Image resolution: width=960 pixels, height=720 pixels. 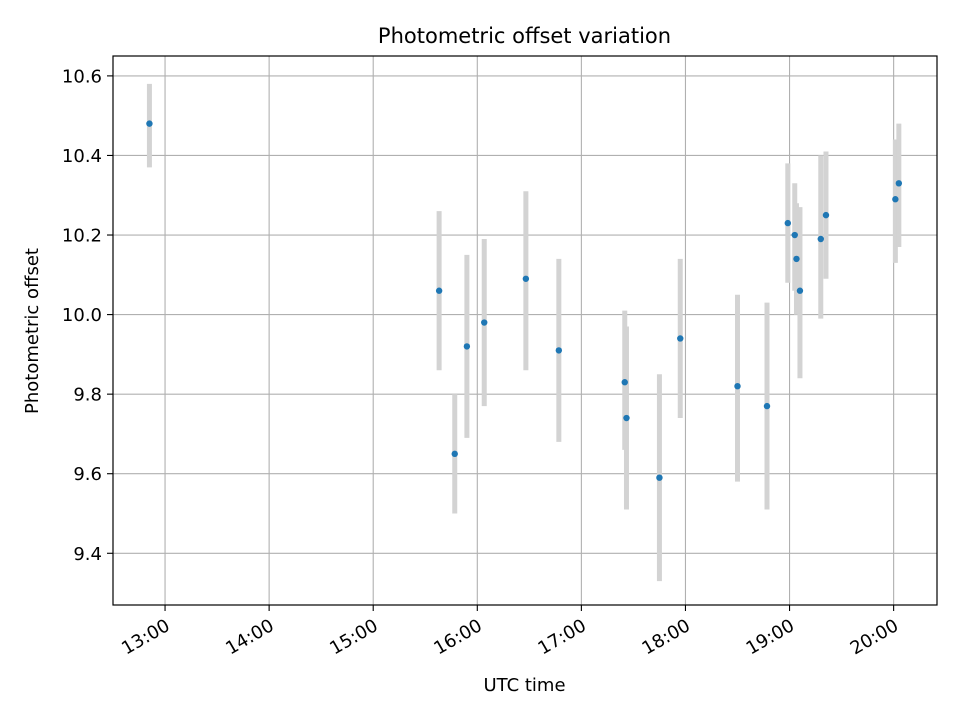 I want to click on y-tick-label: 9.4, so click(x=87, y=554).